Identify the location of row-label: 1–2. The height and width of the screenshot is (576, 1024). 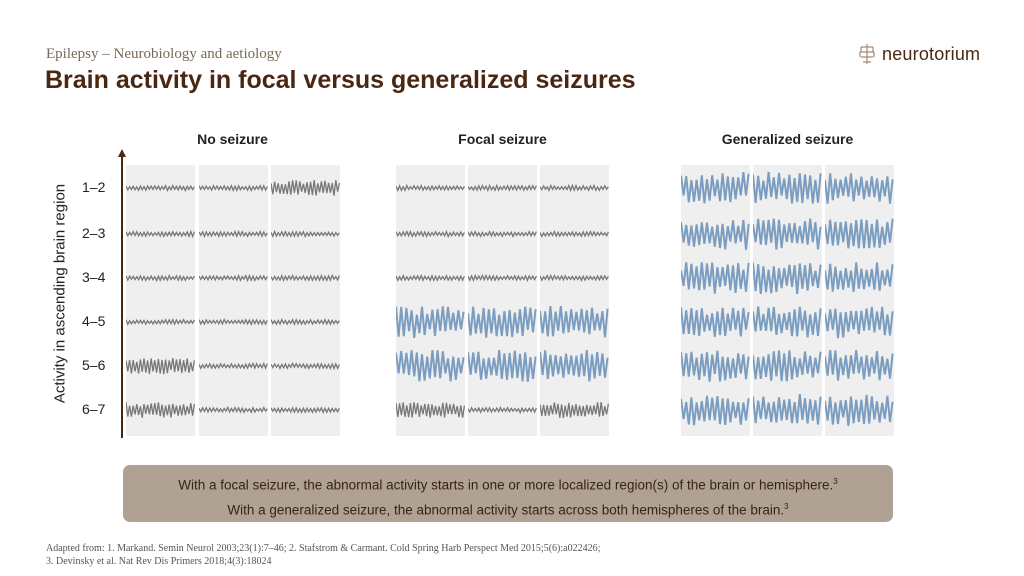
(94, 187).